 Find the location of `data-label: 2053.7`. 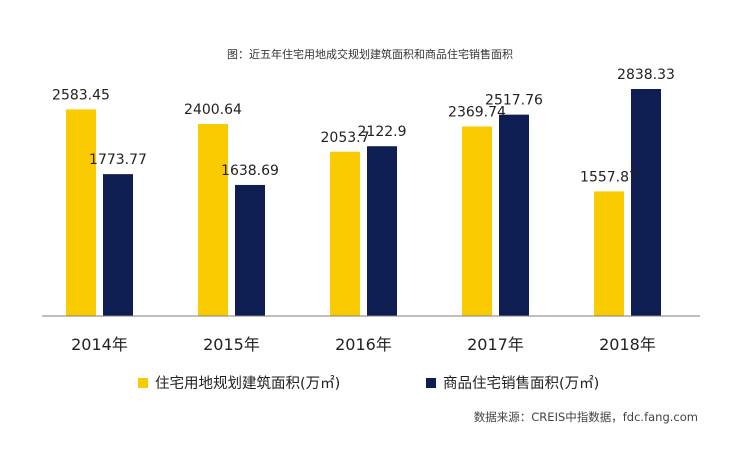

data-label: 2053.7 is located at coordinates (345, 138).